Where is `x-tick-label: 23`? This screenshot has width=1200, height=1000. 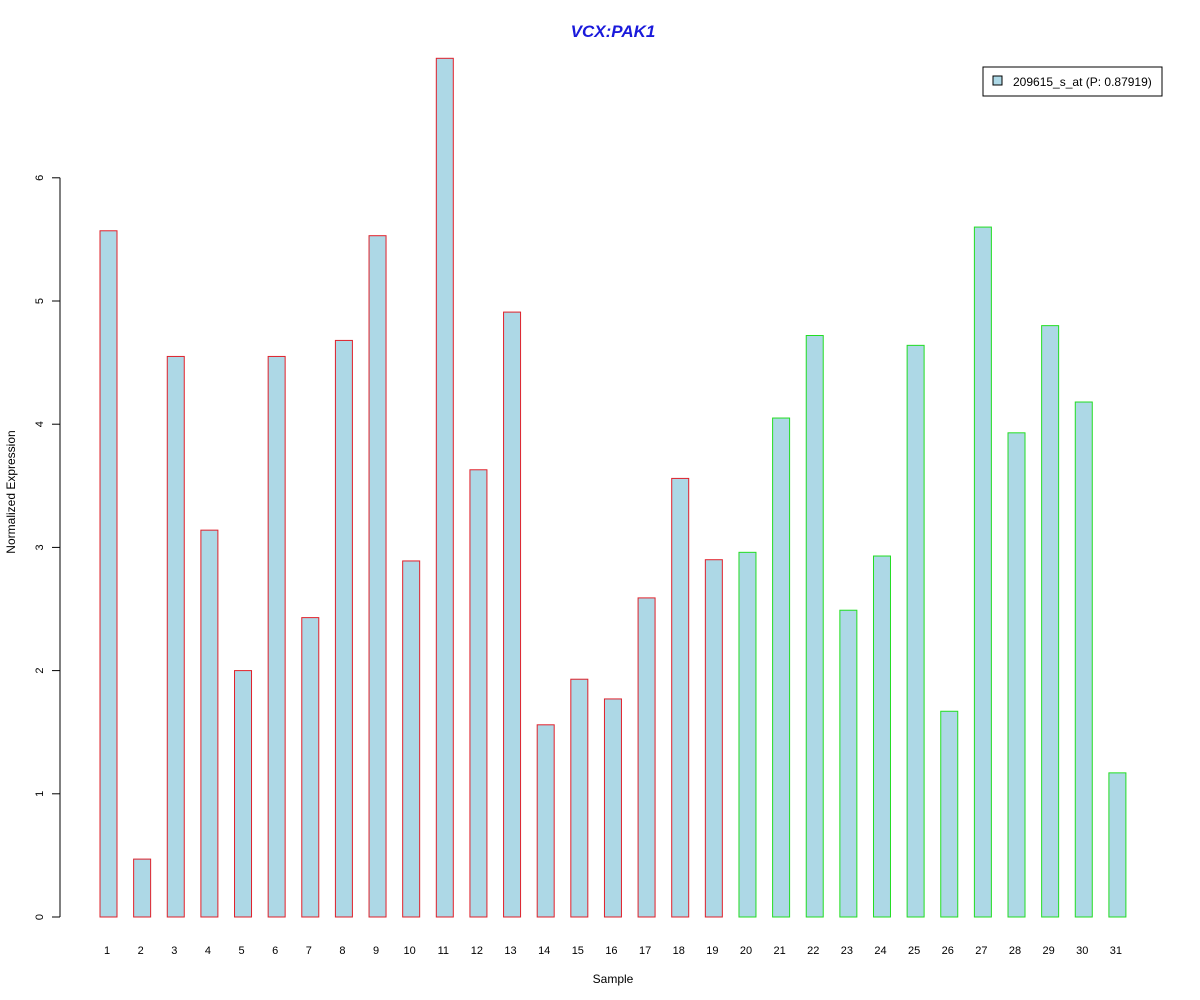
x-tick-label: 23 is located at coordinates (847, 951).